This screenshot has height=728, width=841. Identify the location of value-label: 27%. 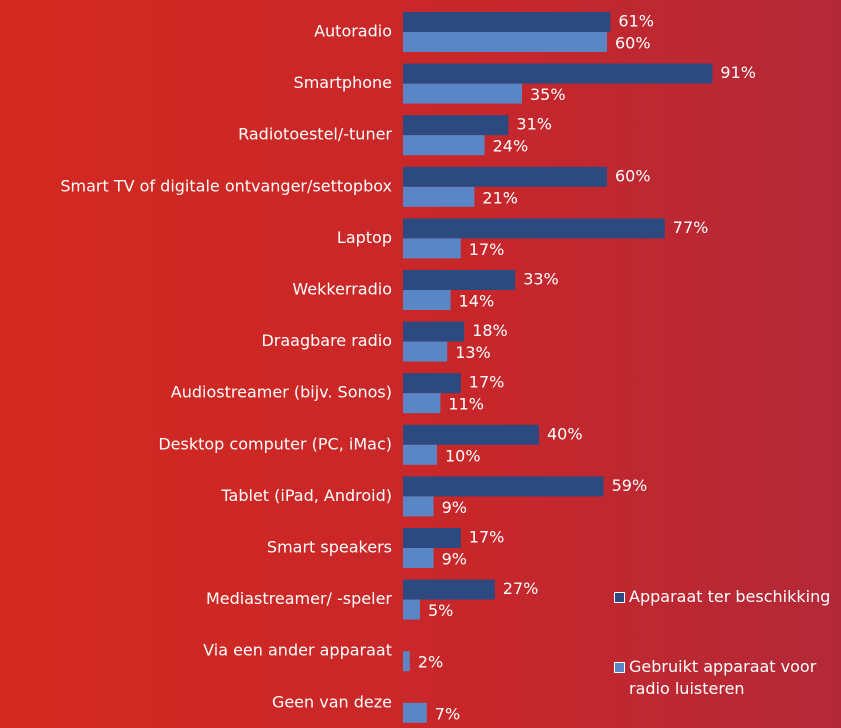
(521, 588).